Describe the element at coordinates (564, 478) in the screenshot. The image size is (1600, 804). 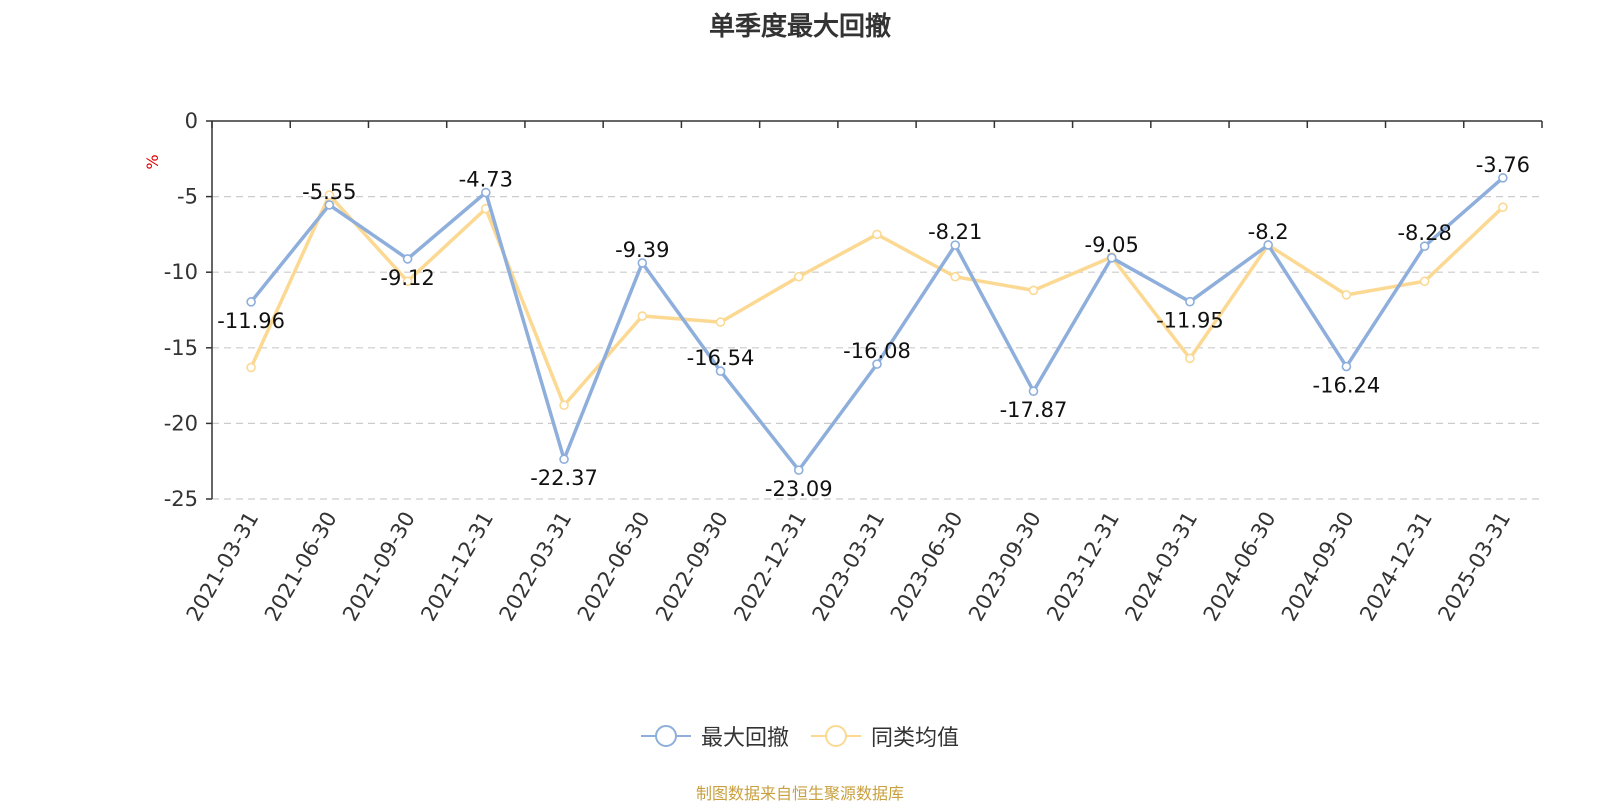
I see `data-label: -22.37` at that location.